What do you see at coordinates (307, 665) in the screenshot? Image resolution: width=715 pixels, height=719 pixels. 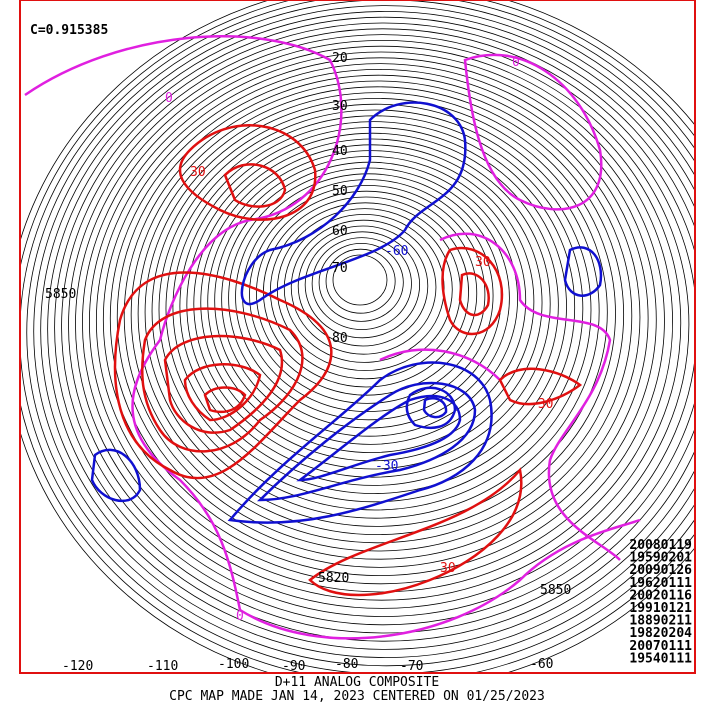 I see `longitude-labels: -120 -110 -100 -90 -80 -70 -60` at bounding box center [307, 665].